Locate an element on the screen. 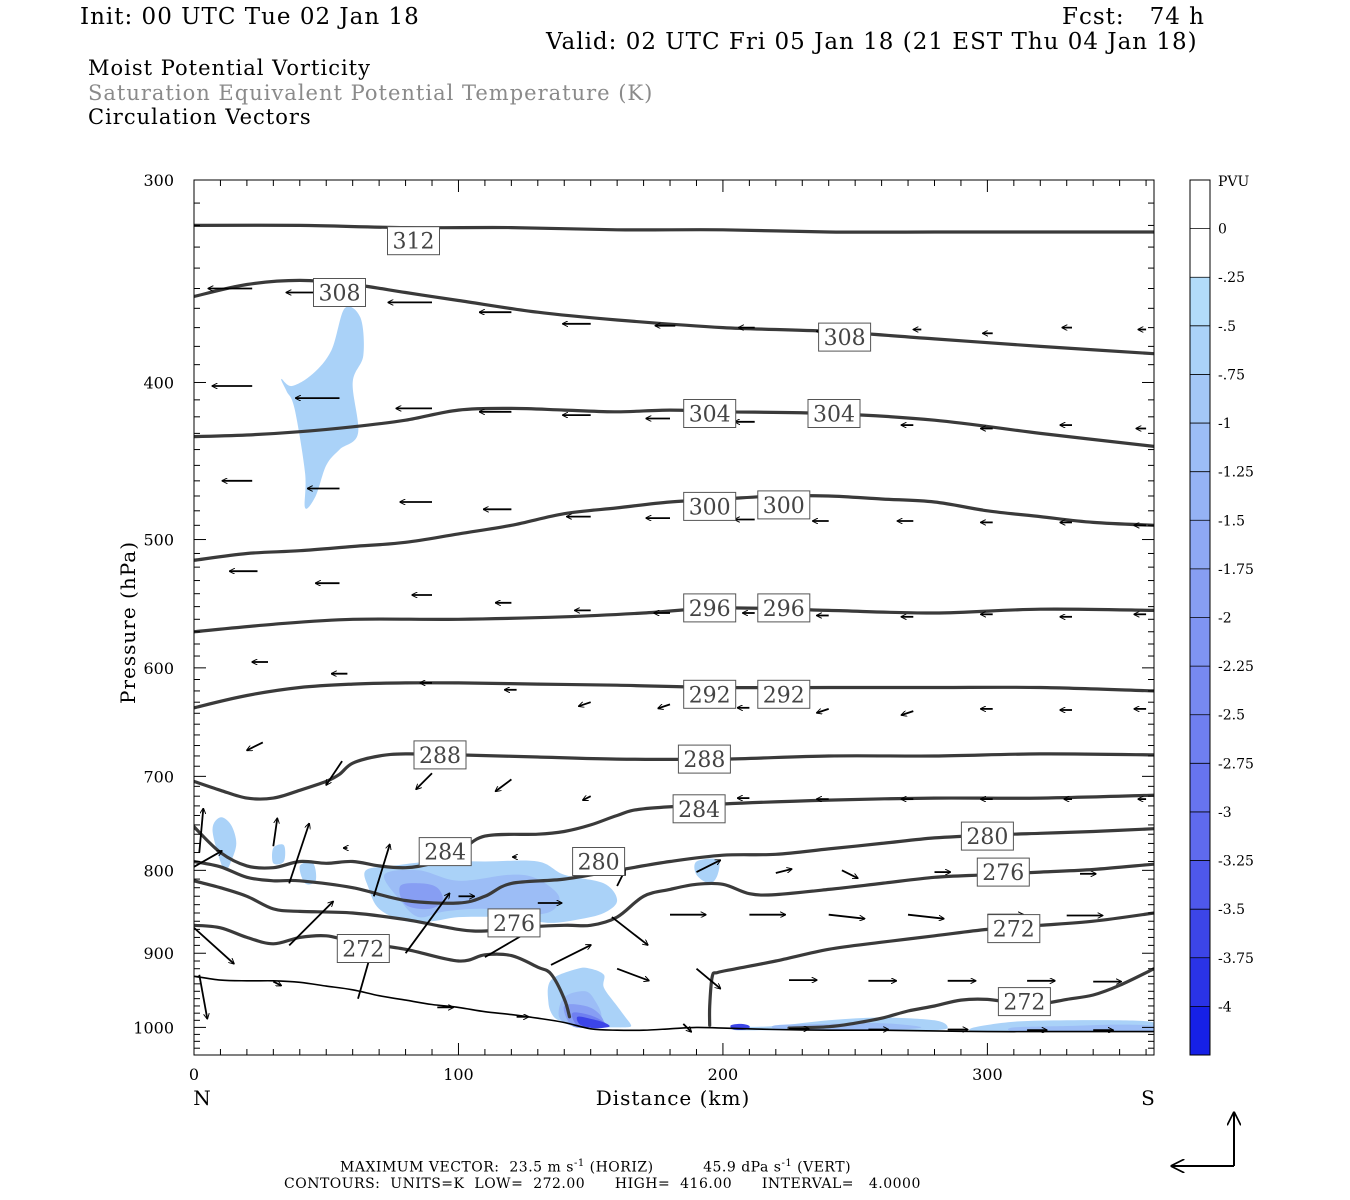 The image size is (1350, 1200). x-tick-label: 100 is located at coordinates (458, 1074).